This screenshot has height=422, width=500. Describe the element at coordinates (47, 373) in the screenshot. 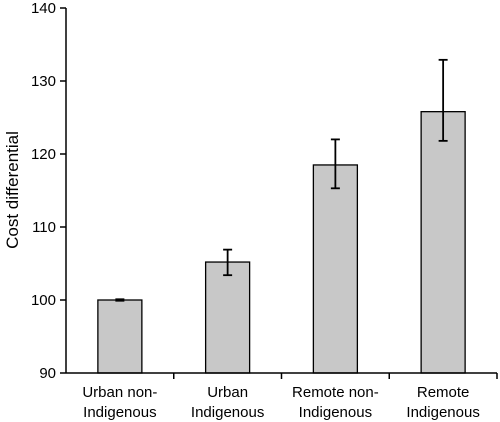

I see `y-tick-label: 90` at that location.